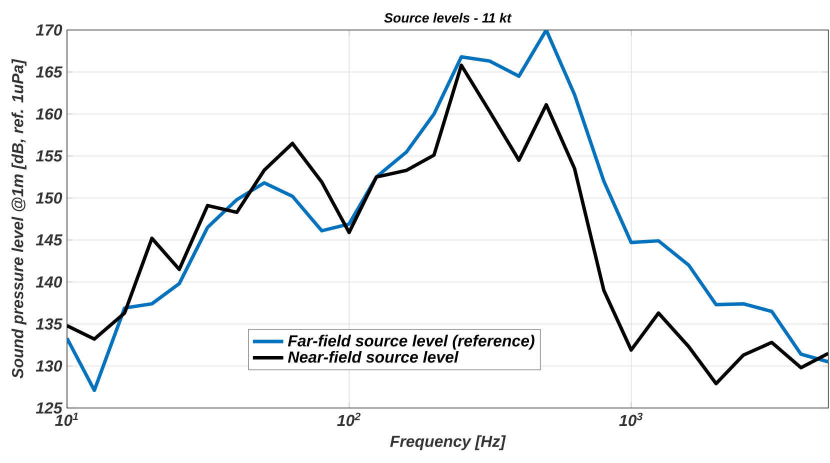 The width and height of the screenshot is (830, 463). What do you see at coordinates (631, 419) in the screenshot?
I see `x-tick-label: 10$^{3}$` at bounding box center [631, 419].